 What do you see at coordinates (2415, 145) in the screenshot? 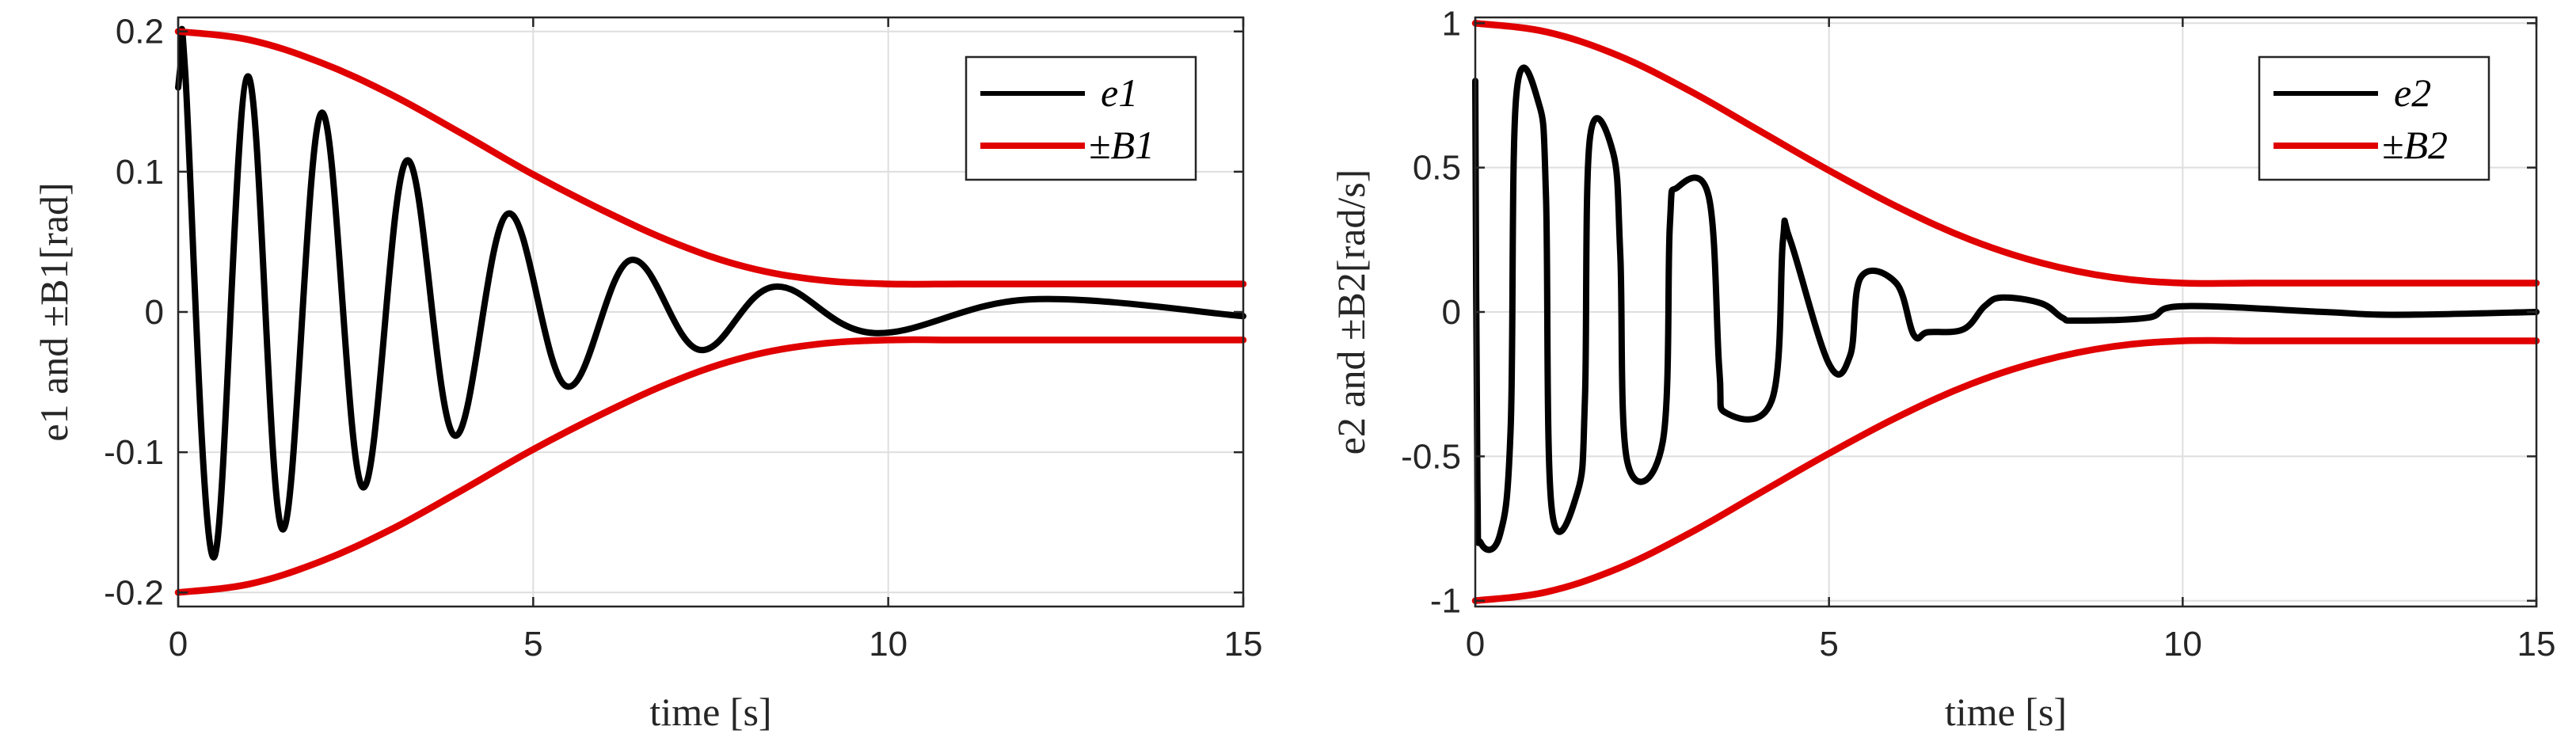
I see `legend-label-b2: ±B2` at bounding box center [2415, 145].